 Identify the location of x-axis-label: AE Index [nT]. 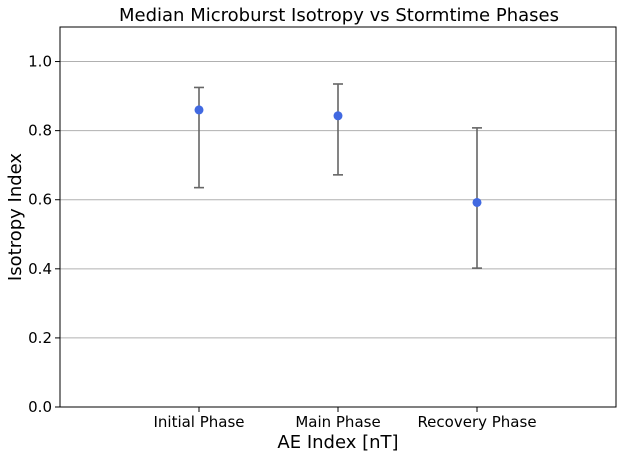
(337, 442).